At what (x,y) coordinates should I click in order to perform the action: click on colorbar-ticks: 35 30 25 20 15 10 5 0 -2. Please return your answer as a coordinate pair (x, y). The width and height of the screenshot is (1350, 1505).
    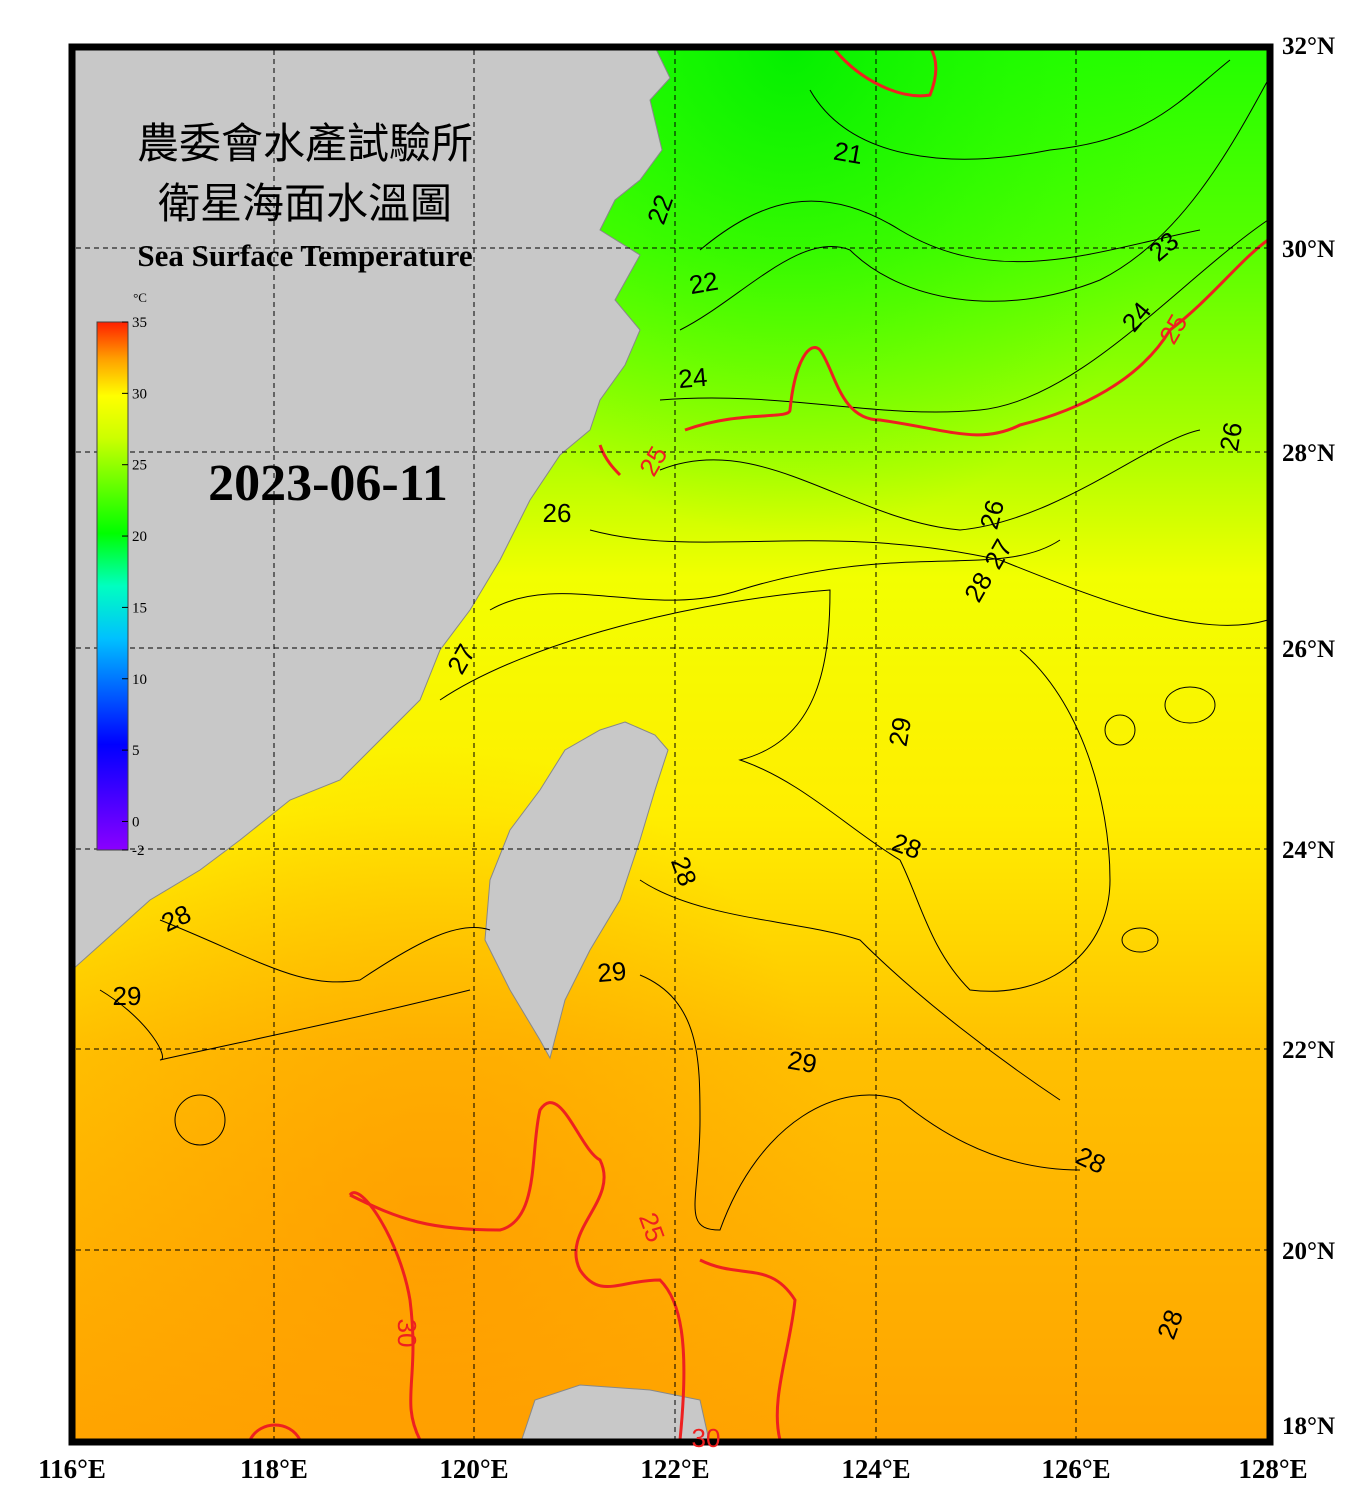
    Looking at the image, I should click on (134, 587).